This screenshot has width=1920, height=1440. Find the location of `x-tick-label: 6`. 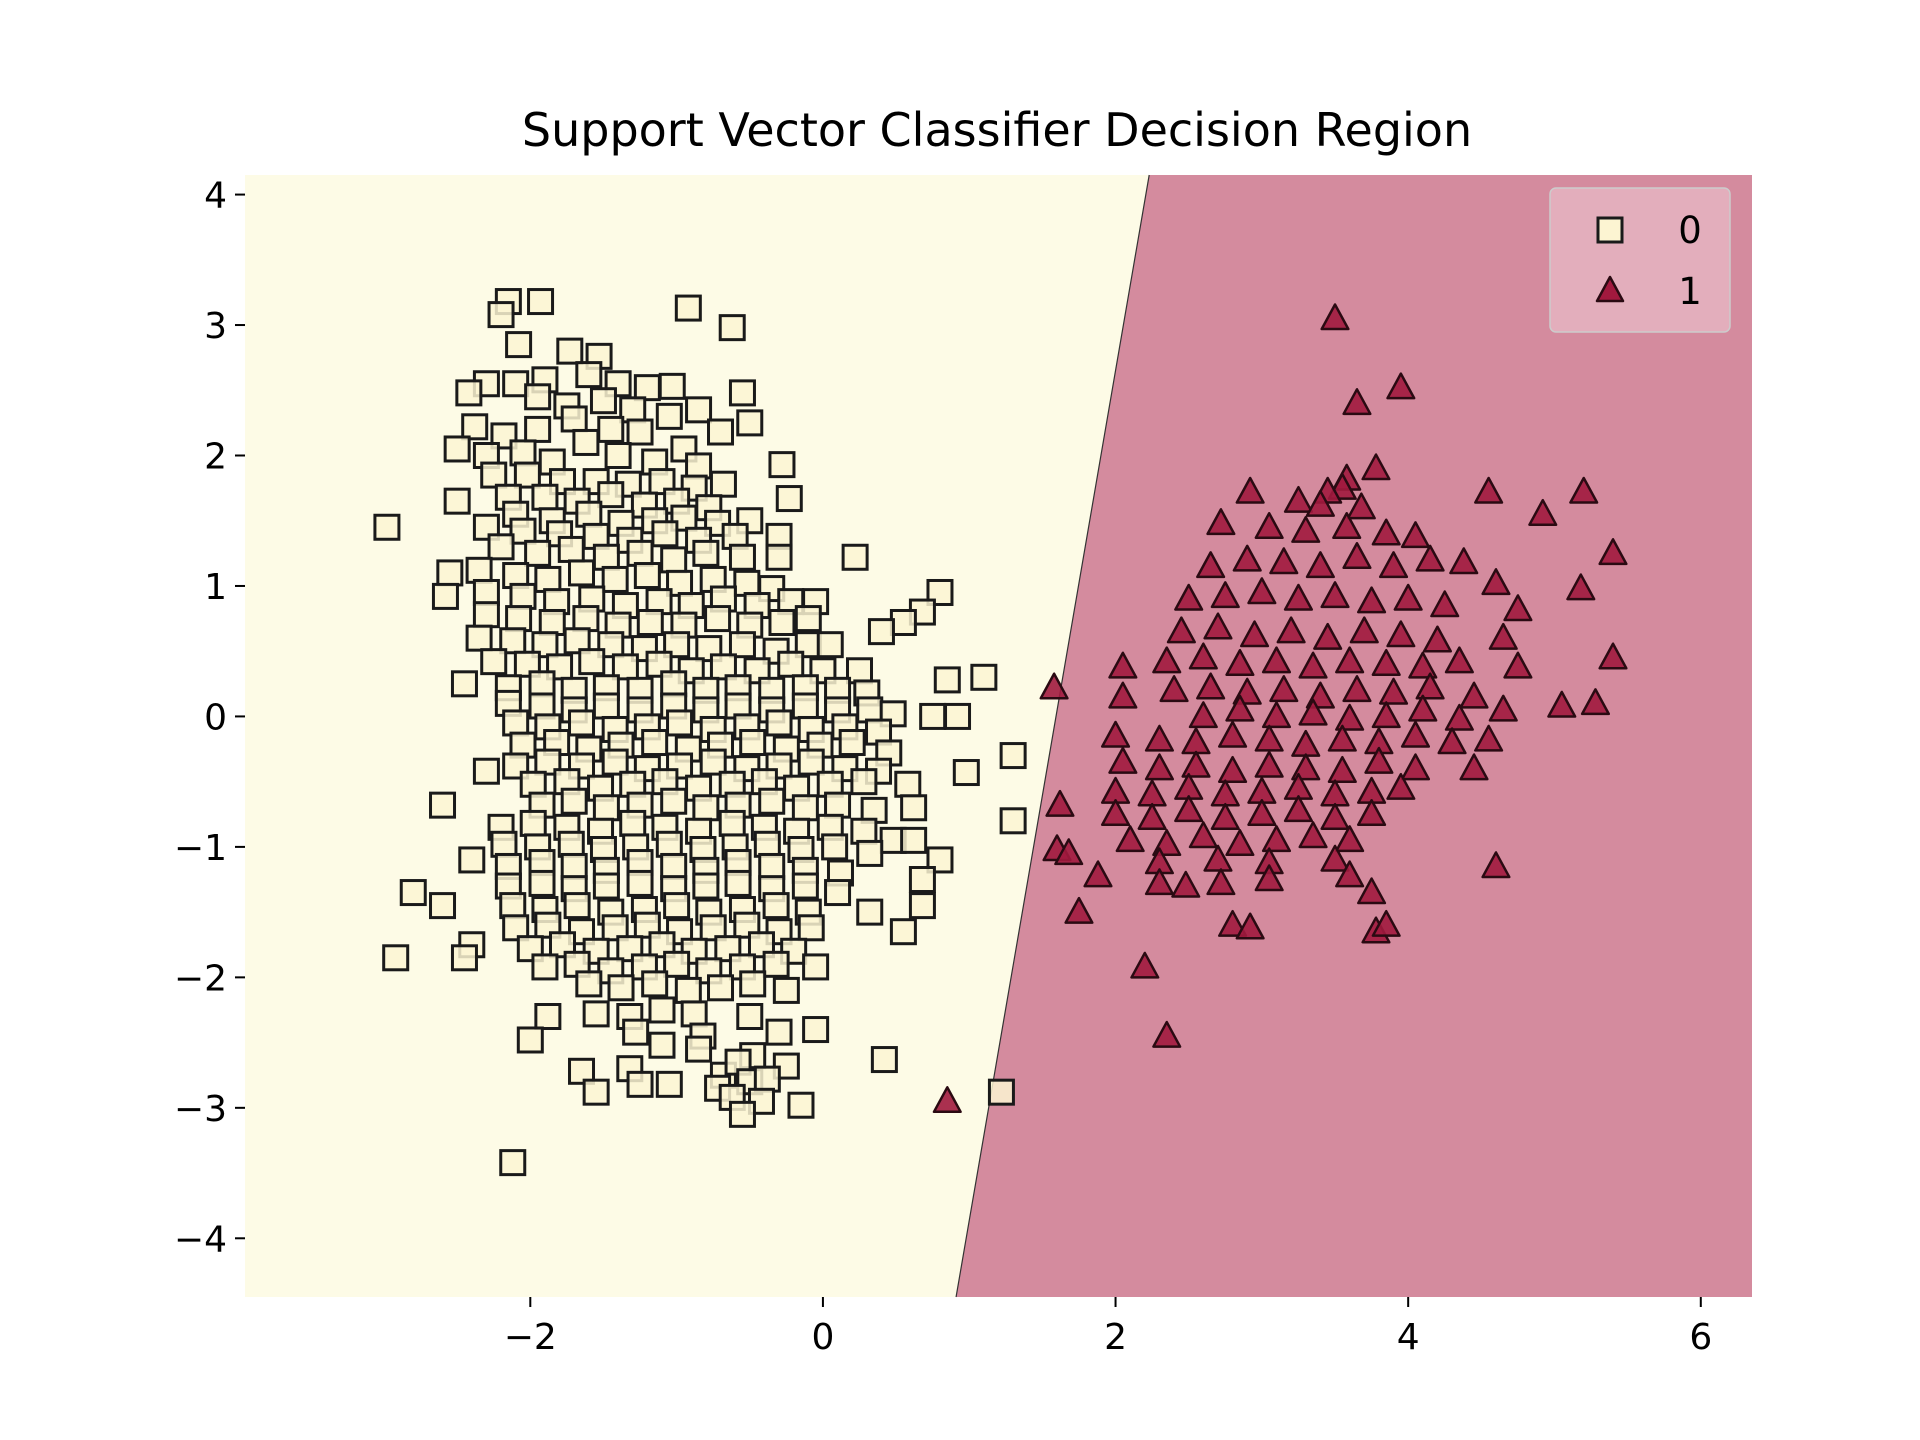

x-tick-label: 6 is located at coordinates (1700, 1337).